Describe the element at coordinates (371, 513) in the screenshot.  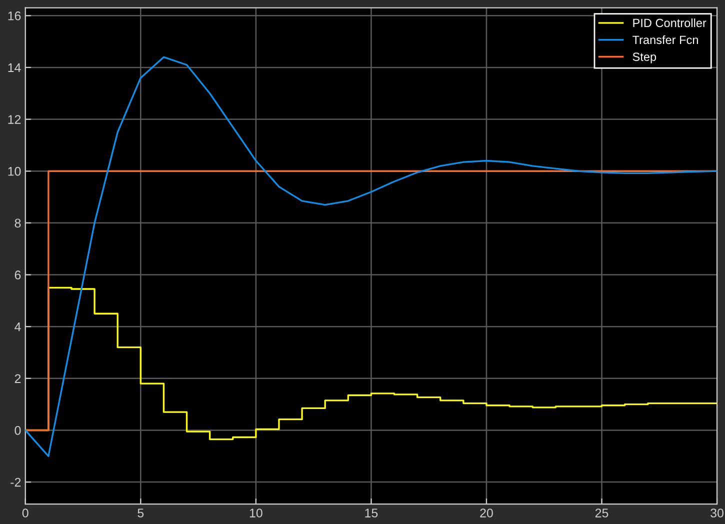
I see `x-tick-label: 15` at that location.